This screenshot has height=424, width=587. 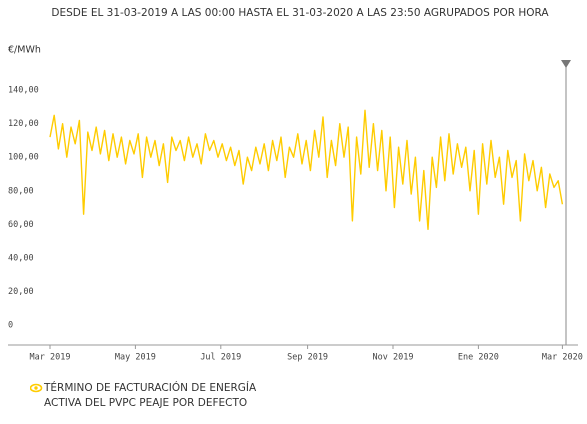 What do you see at coordinates (50, 358) in the screenshot?
I see `x-tick-label: Mar 2019` at bounding box center [50, 358].